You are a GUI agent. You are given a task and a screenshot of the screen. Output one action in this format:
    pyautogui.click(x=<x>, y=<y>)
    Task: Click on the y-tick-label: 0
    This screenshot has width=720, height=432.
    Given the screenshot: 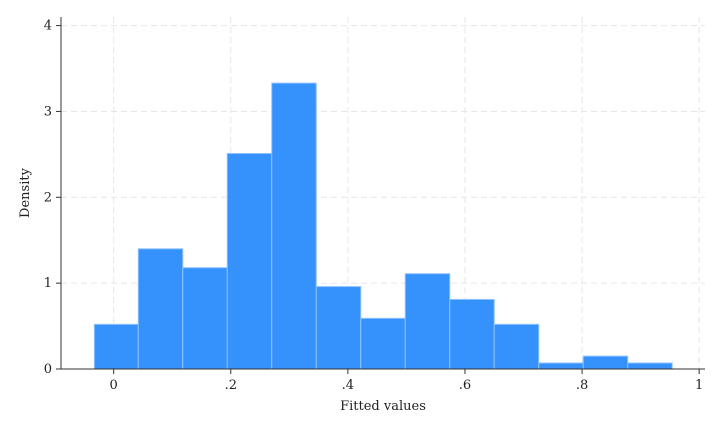 What is the action you would take?
    pyautogui.click(x=48, y=369)
    